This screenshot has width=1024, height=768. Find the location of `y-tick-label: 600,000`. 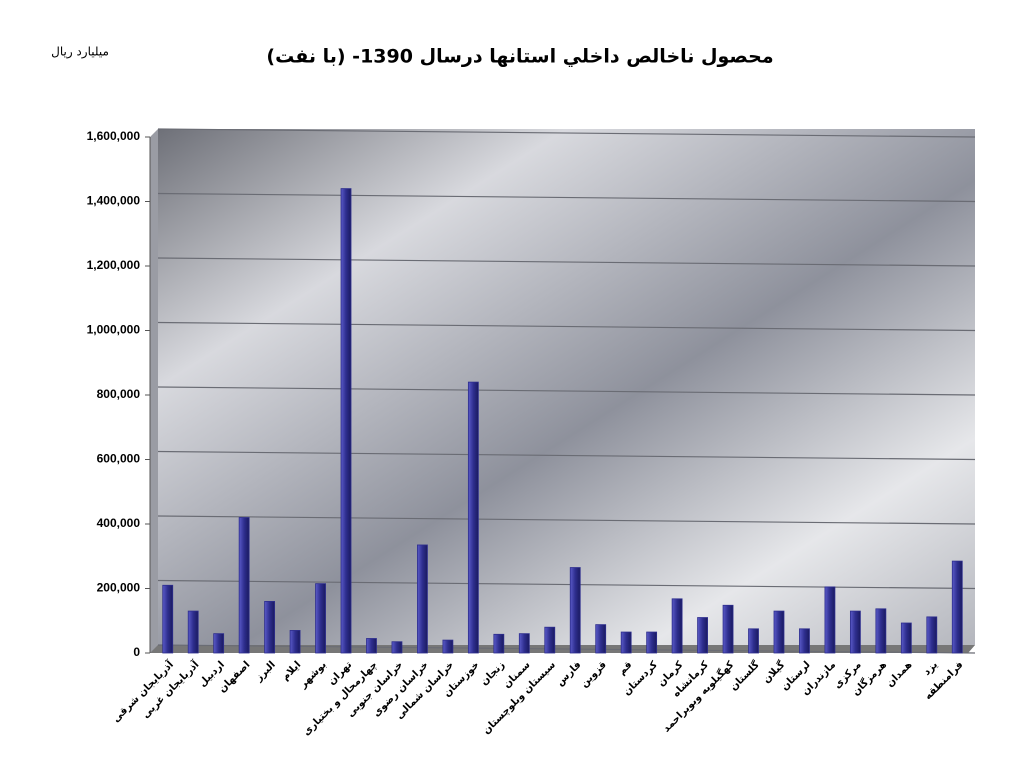

y-tick-label: 600,000 is located at coordinates (119, 459).